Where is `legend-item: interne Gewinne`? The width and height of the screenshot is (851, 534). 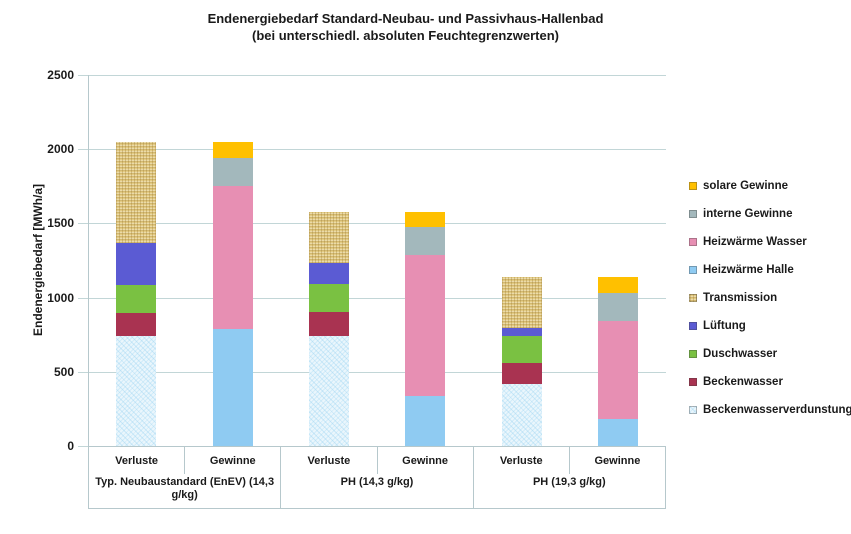
legend-item: interne Gewinne is located at coordinates (770, 213).